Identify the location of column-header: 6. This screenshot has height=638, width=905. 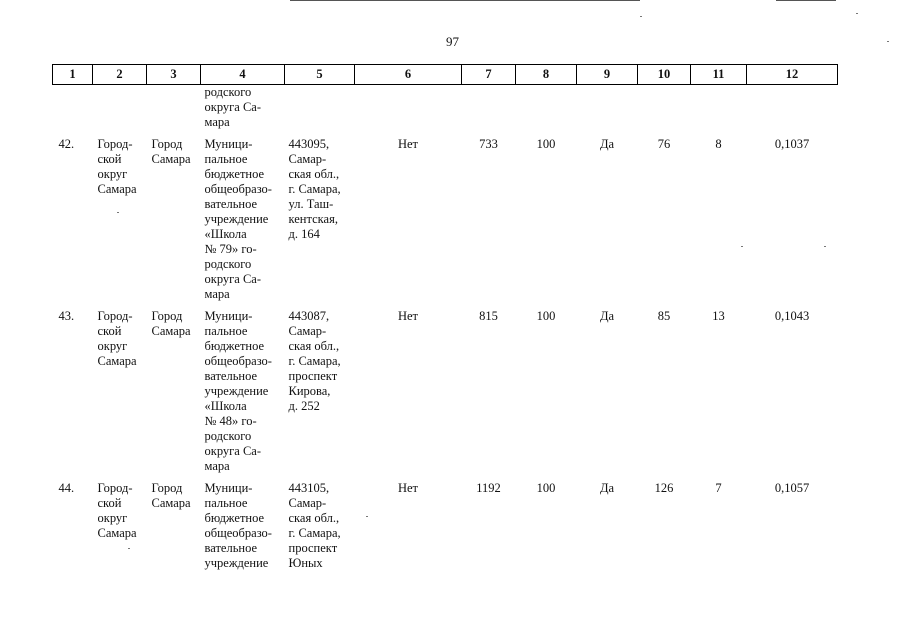
(408, 74).